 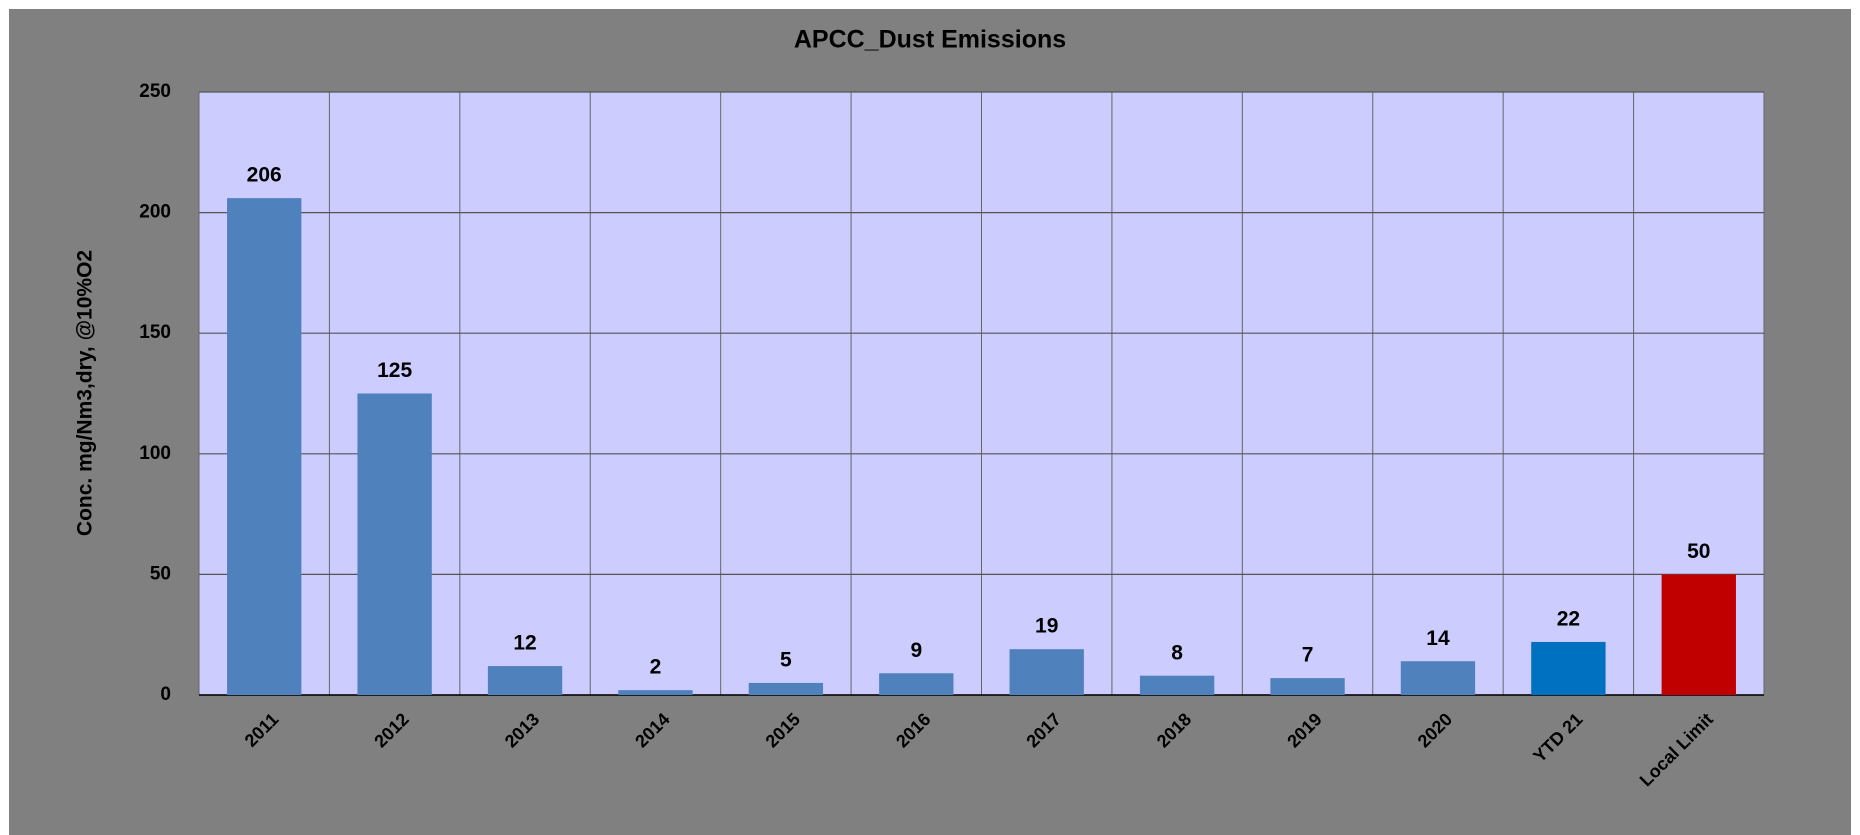 I want to click on y-axis-label: Conc. mg/Nm3,dry, @10%O2, so click(x=85, y=393).